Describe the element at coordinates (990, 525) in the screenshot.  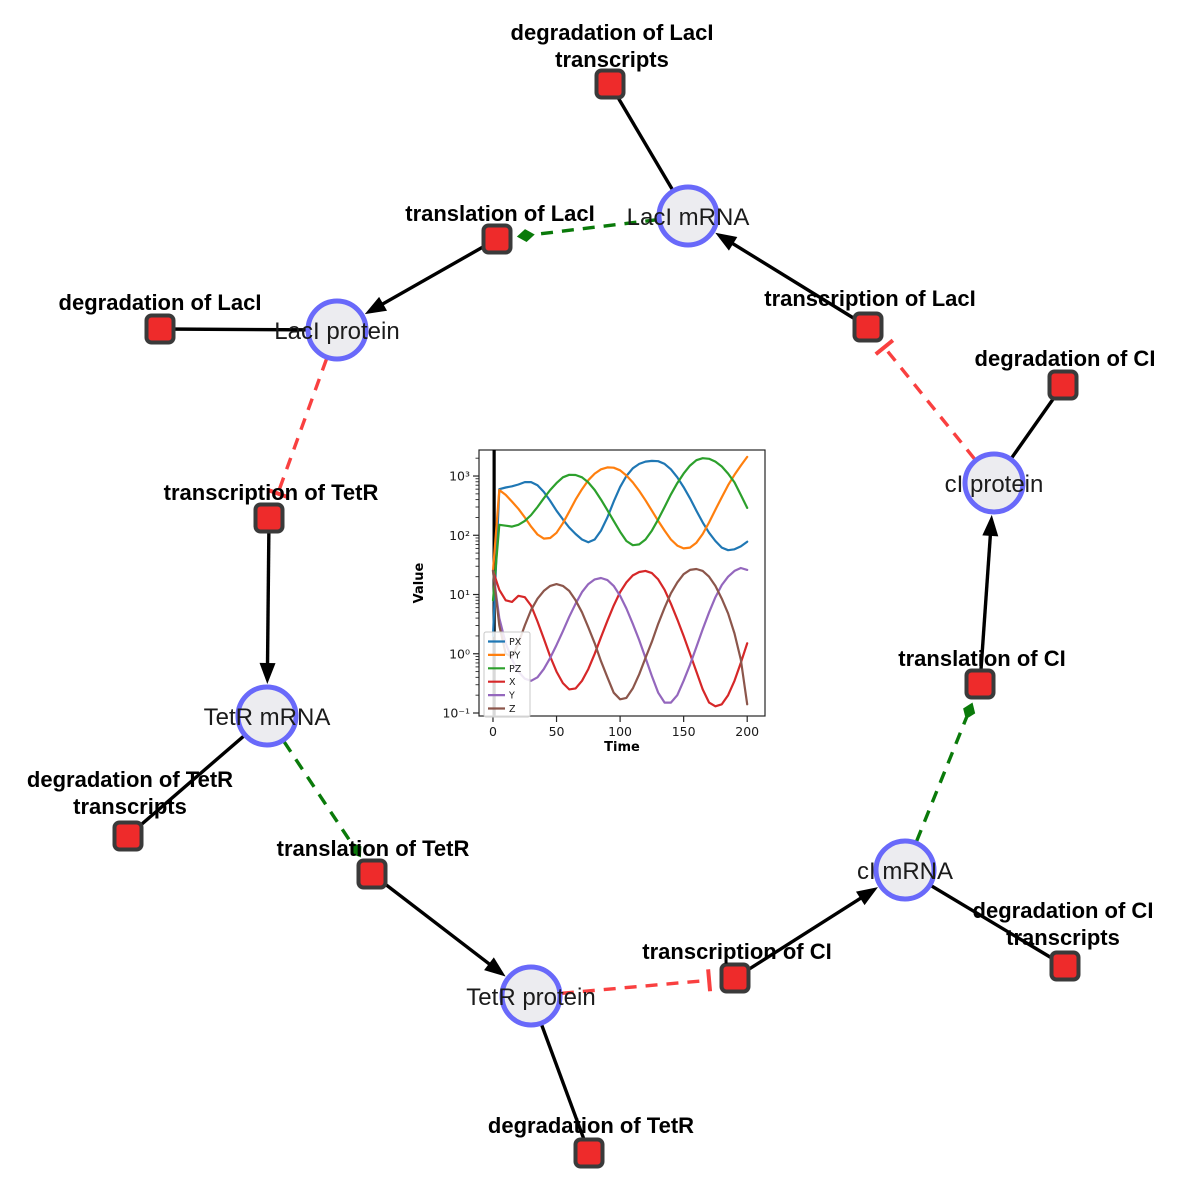
I see `edge-arrow-transl_ci-ci_protein-head` at that location.